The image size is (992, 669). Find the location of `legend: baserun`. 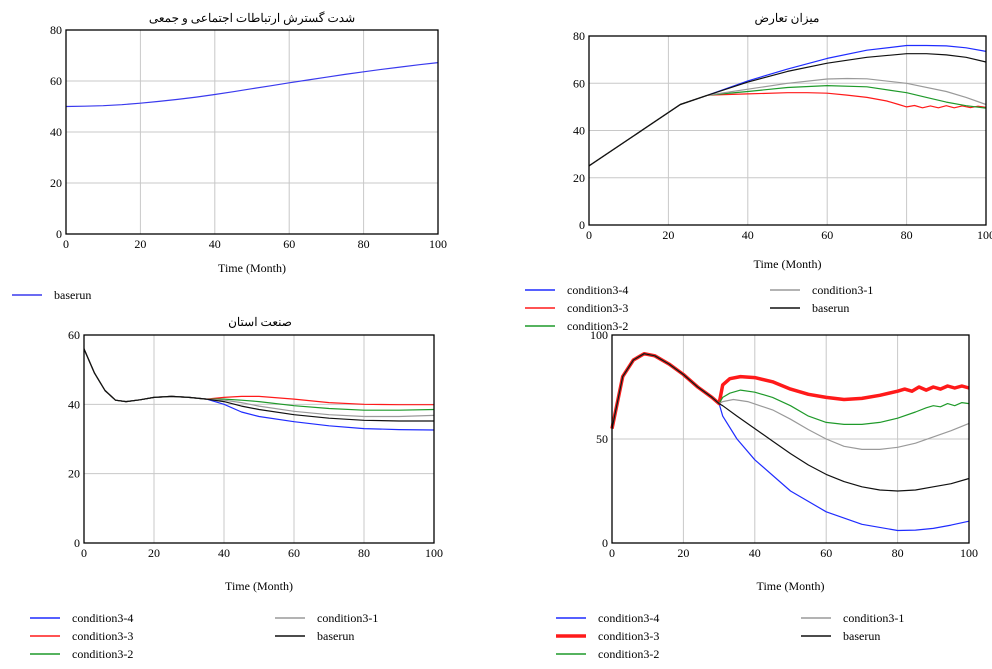

legend: baserun is located at coordinates (51, 295).